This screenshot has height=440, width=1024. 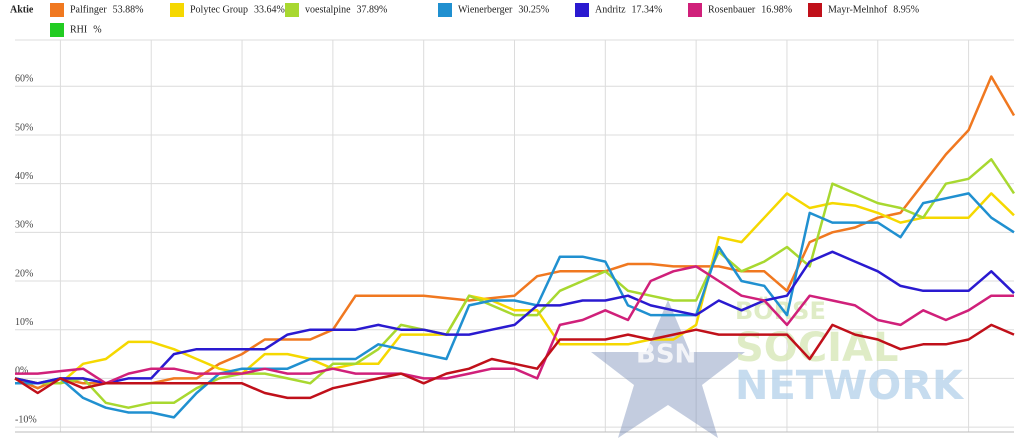 I want to click on legend-value: 30.25%, so click(x=533, y=9).